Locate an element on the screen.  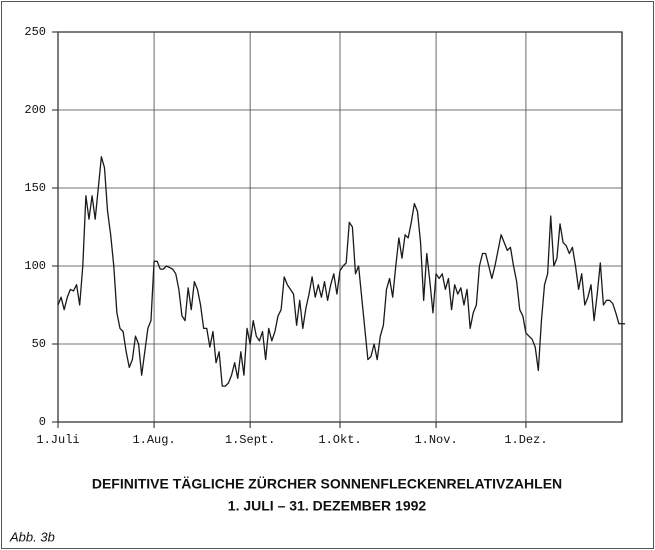
y-tick-label: 150 is located at coordinates (35, 188).